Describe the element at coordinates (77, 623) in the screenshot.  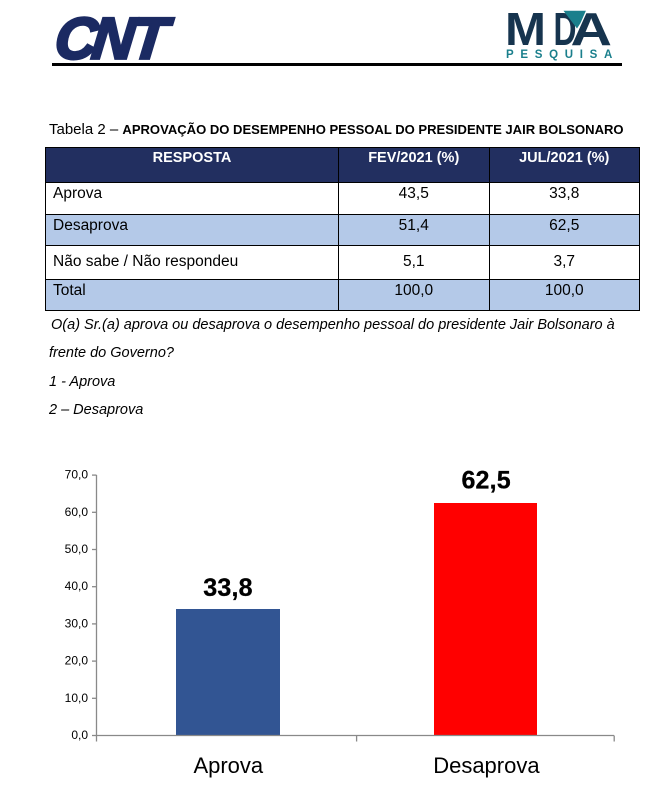
I see `svg-text: 30,0` at that location.